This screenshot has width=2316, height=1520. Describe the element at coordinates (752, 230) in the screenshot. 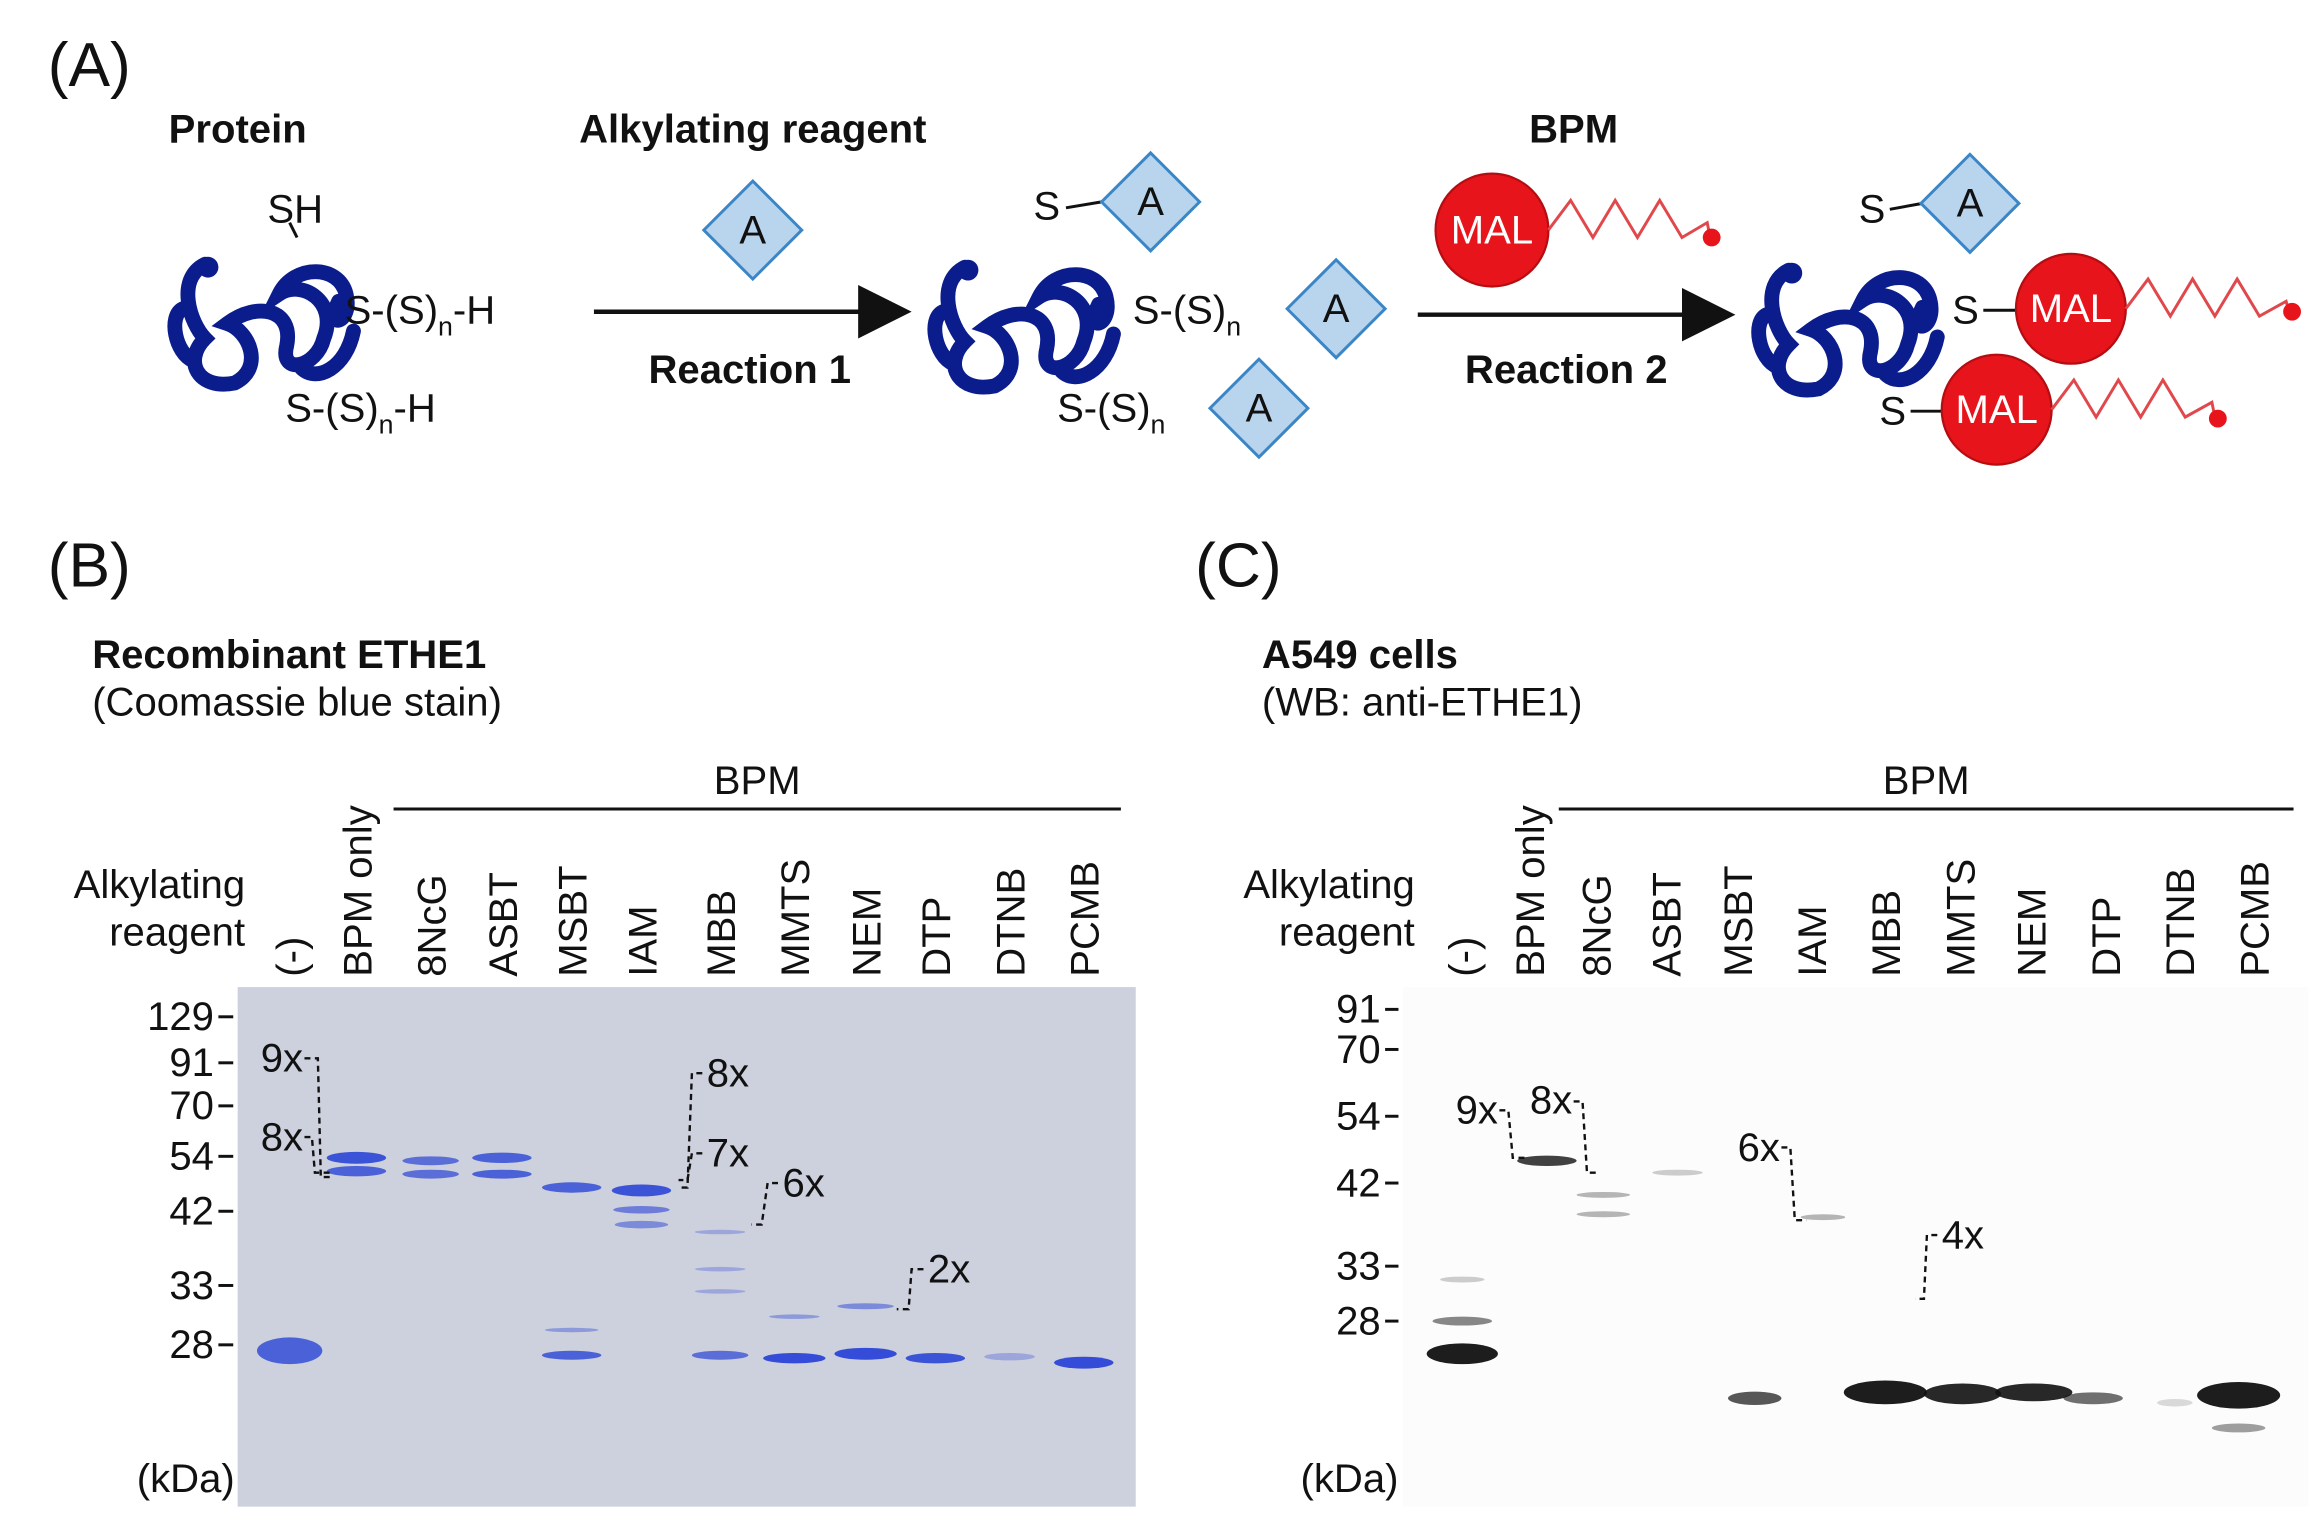

I see `reagent-icon` at that location.